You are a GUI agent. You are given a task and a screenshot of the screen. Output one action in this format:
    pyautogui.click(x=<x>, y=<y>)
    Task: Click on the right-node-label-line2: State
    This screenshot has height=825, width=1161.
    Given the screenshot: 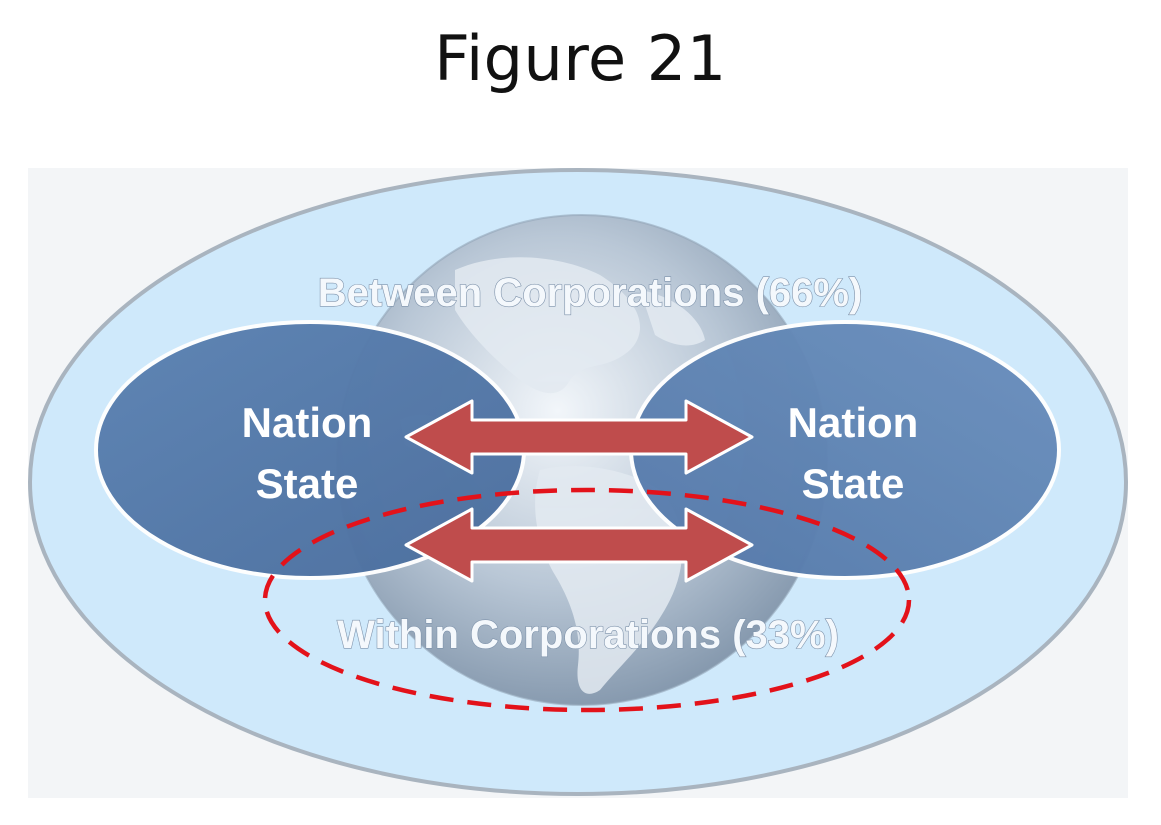 What is the action you would take?
    pyautogui.click(x=853, y=483)
    